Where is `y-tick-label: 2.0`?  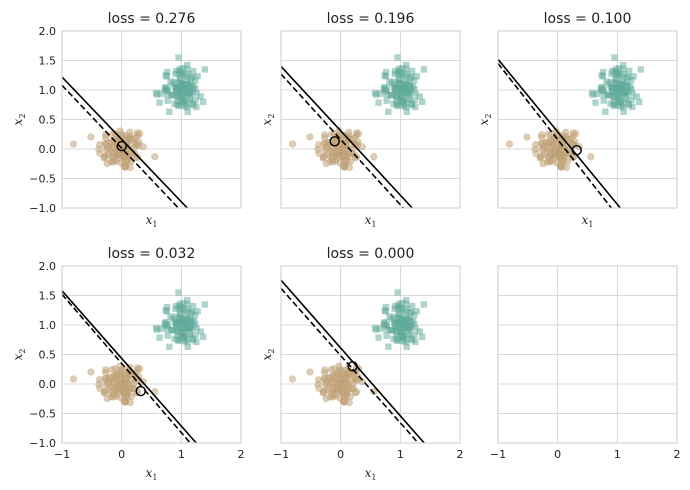 y-tick-label: 2.0 is located at coordinates (48, 31).